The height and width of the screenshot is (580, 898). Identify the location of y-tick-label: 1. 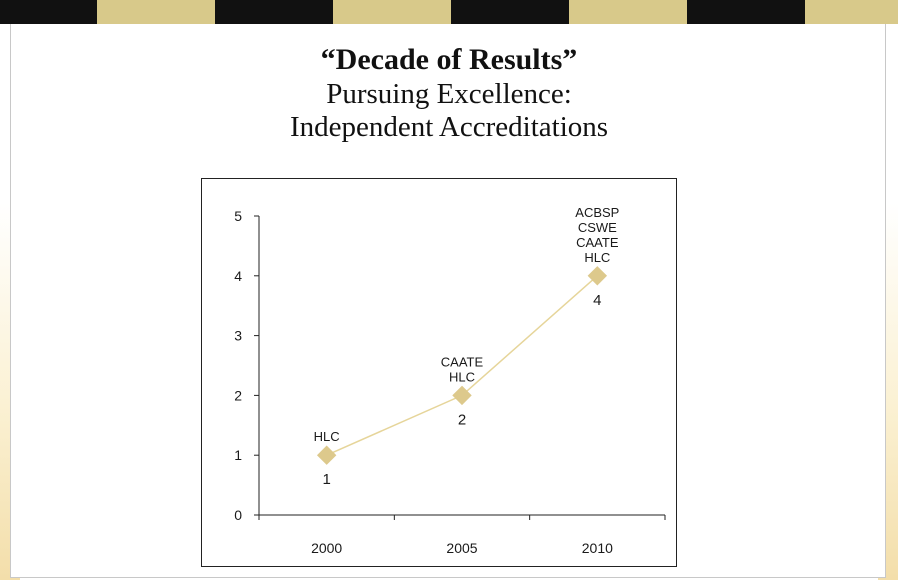
(238, 455).